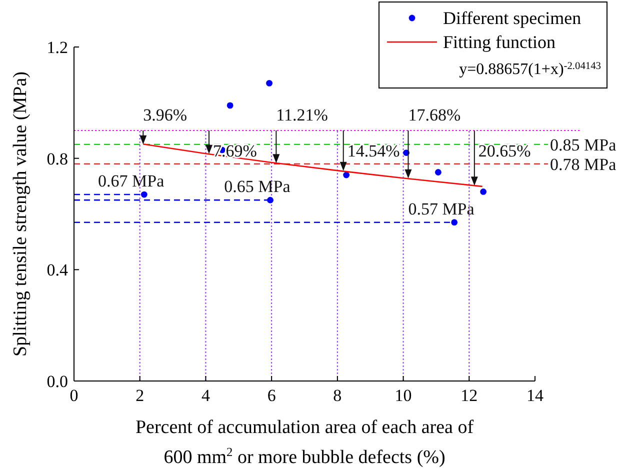 The image size is (629, 474). Describe the element at coordinates (535, 395) in the screenshot. I see `x-tick-label: 14` at that location.